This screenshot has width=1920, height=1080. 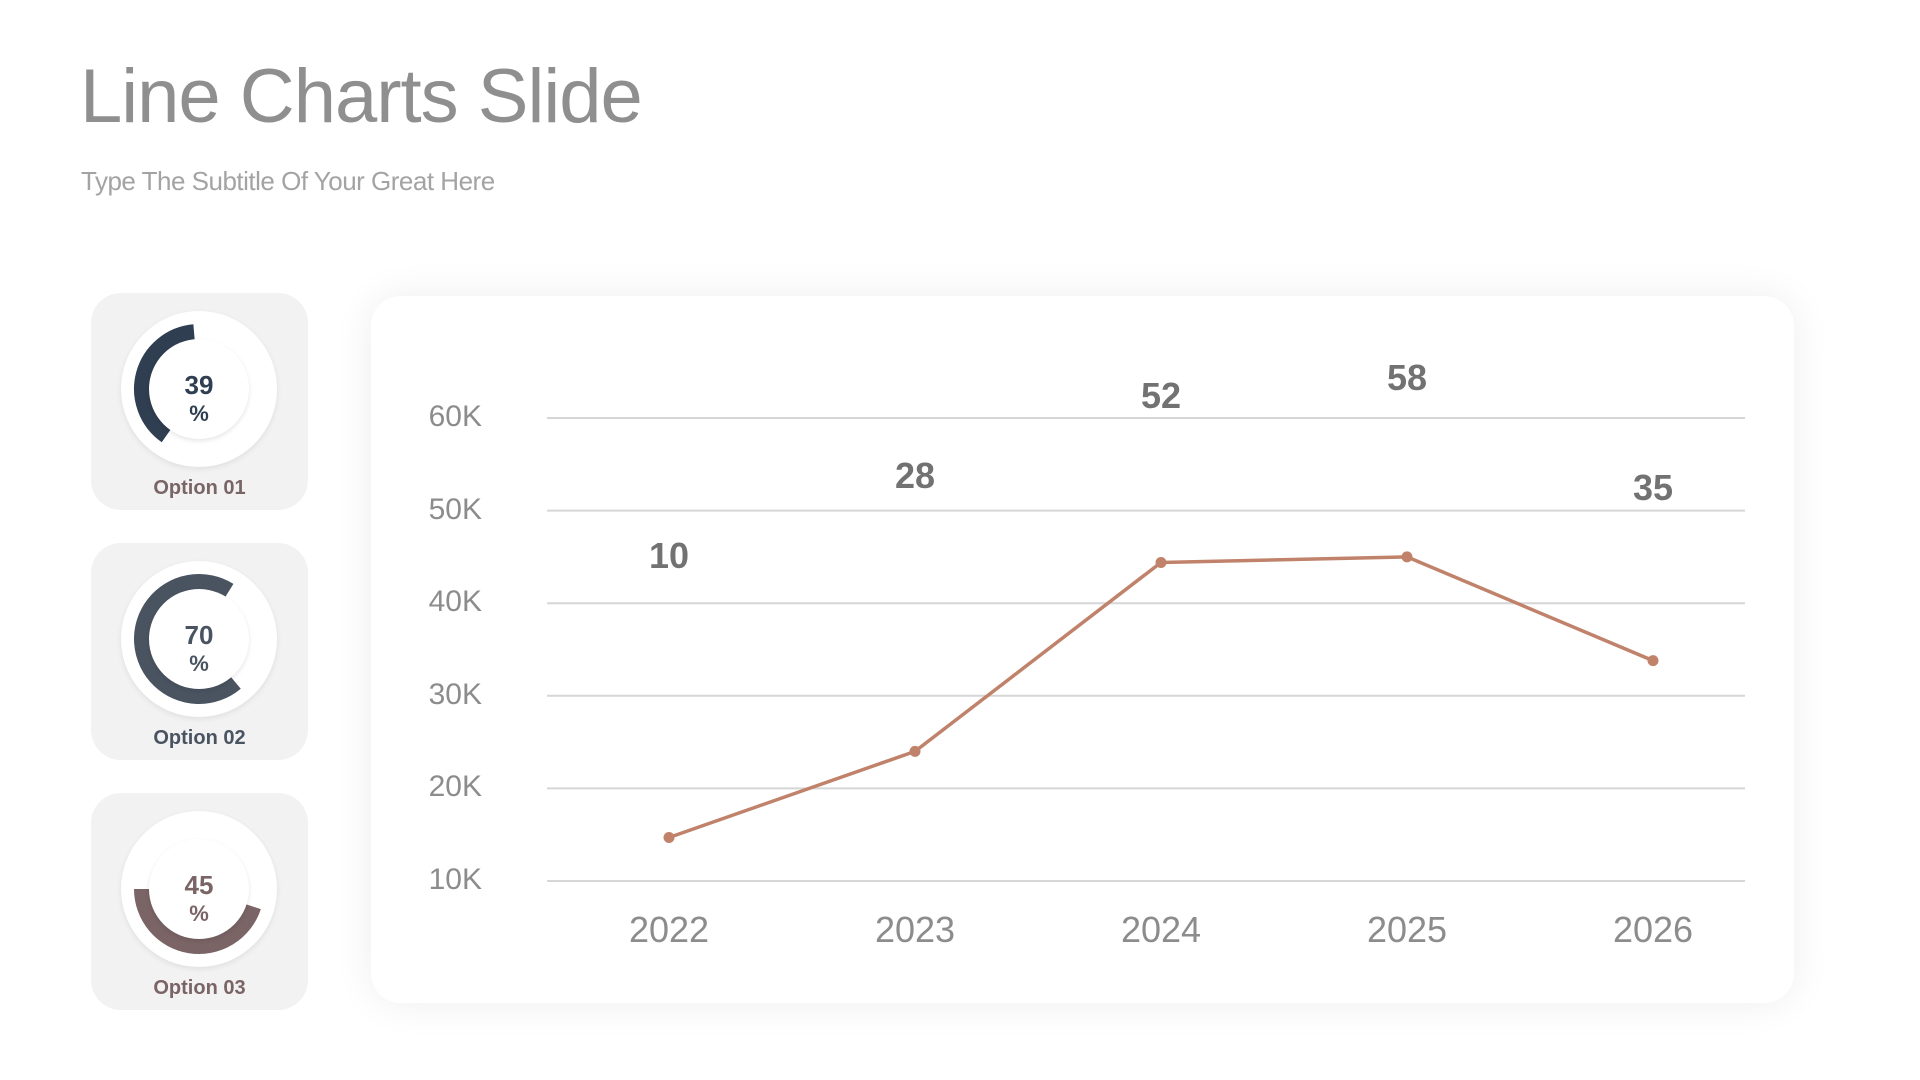 I want to click on y-axis-tick-label: 60K, so click(x=455, y=416).